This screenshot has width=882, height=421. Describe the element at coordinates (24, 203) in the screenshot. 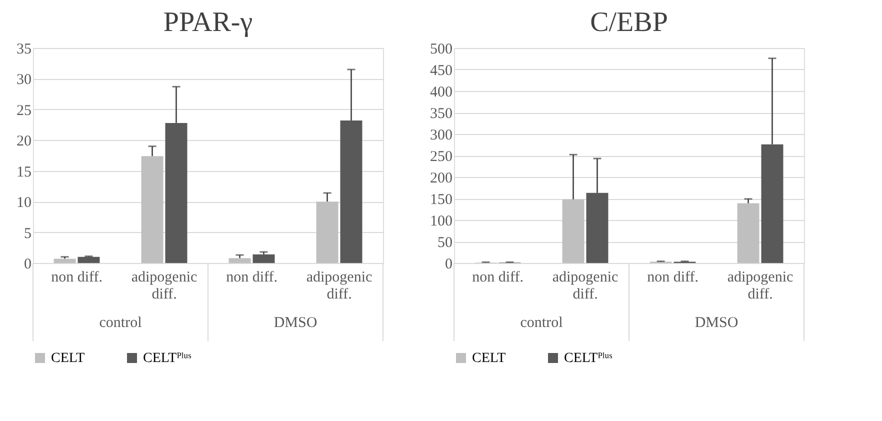

I see `y-tick-label: 10` at that location.